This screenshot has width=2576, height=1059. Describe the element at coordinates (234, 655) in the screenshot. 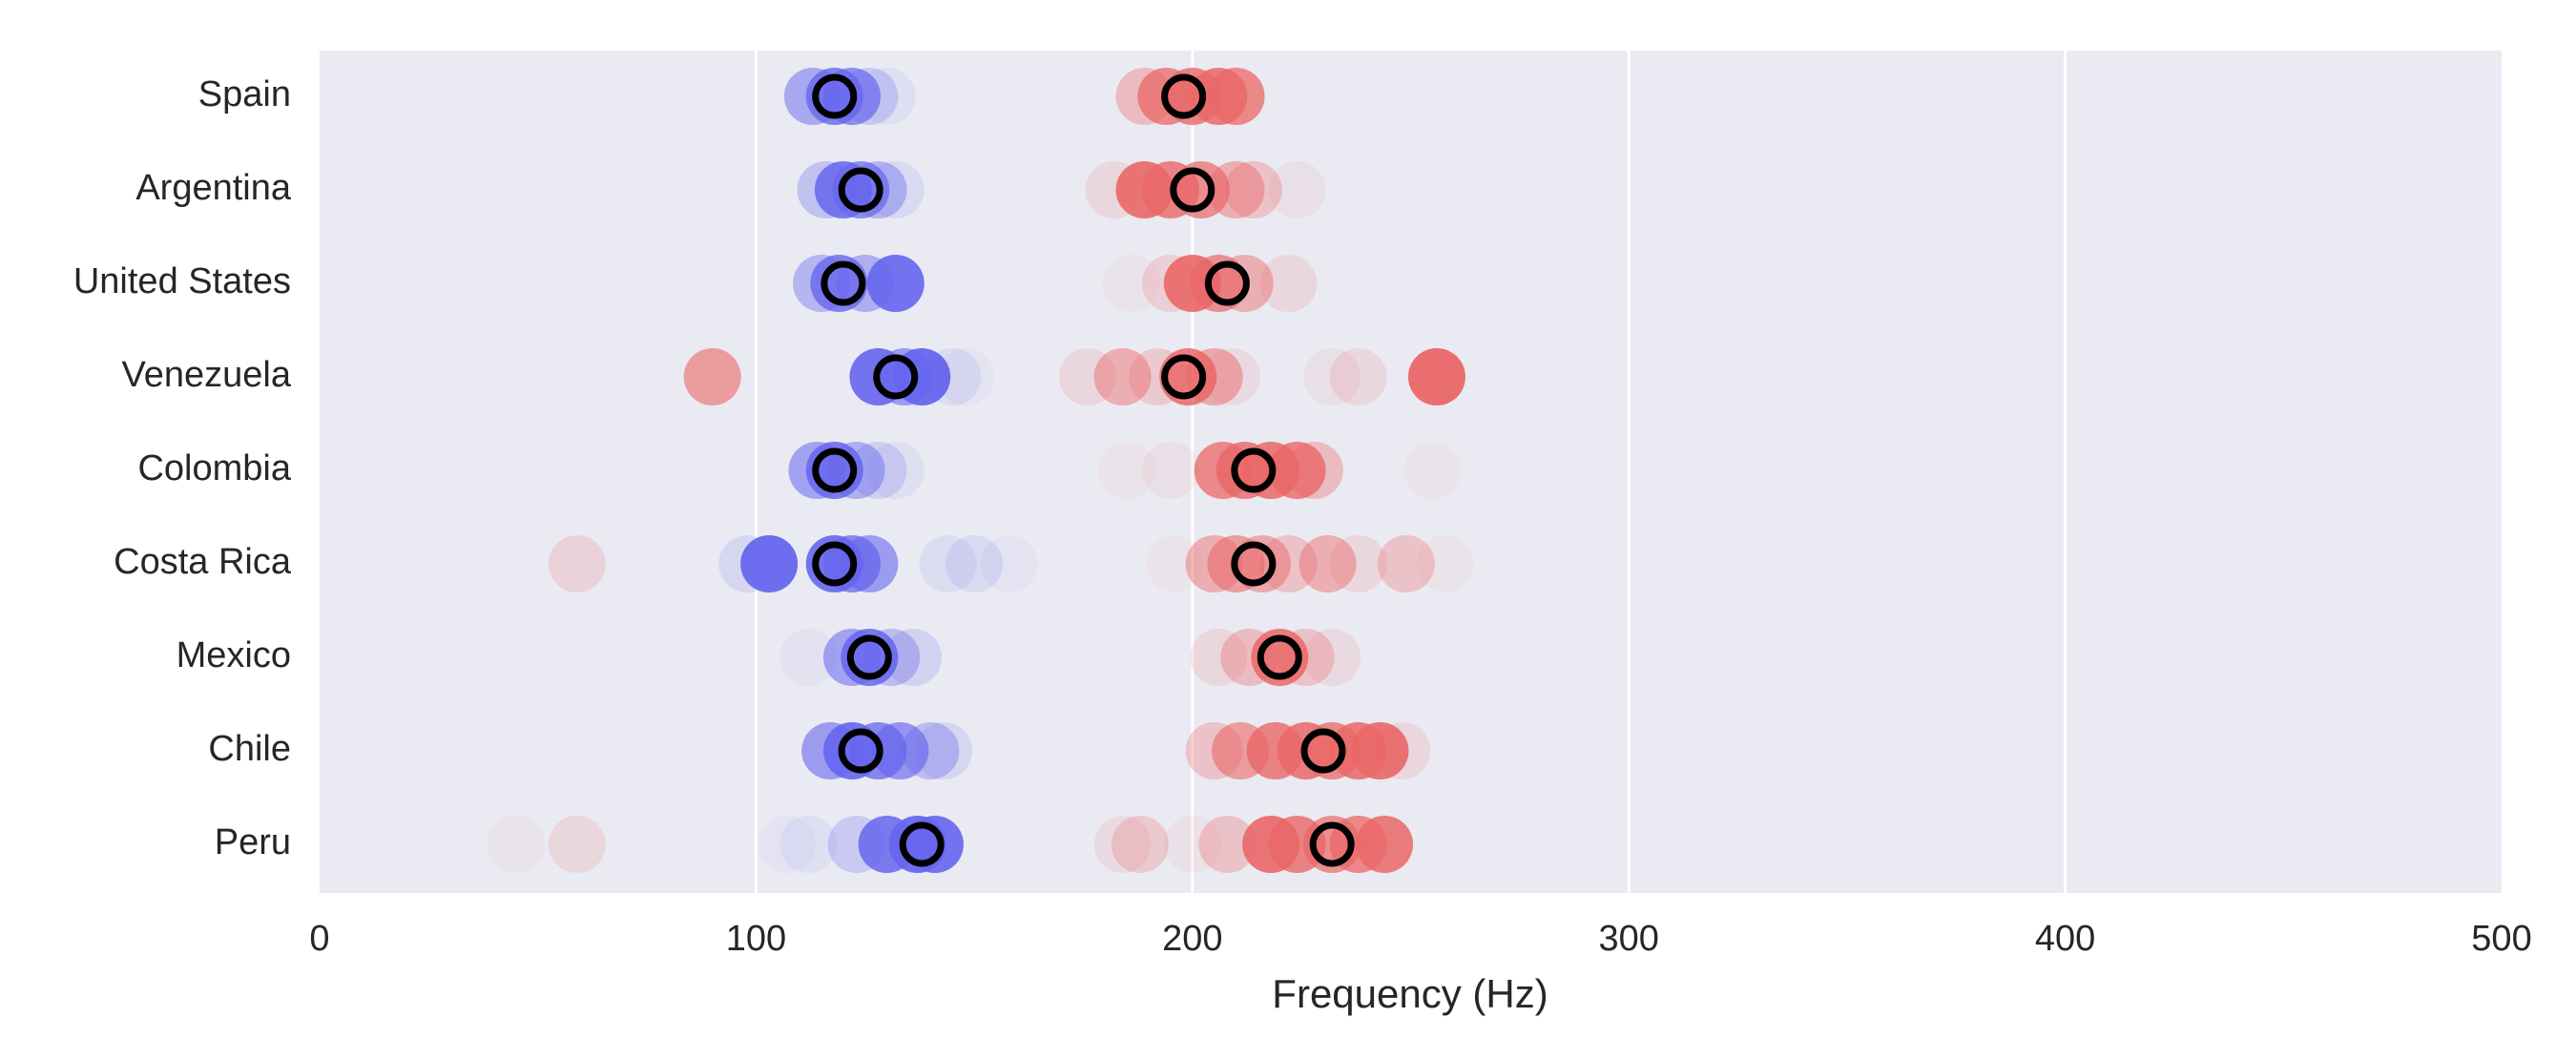

I see `y-tick-label: Mexico` at that location.